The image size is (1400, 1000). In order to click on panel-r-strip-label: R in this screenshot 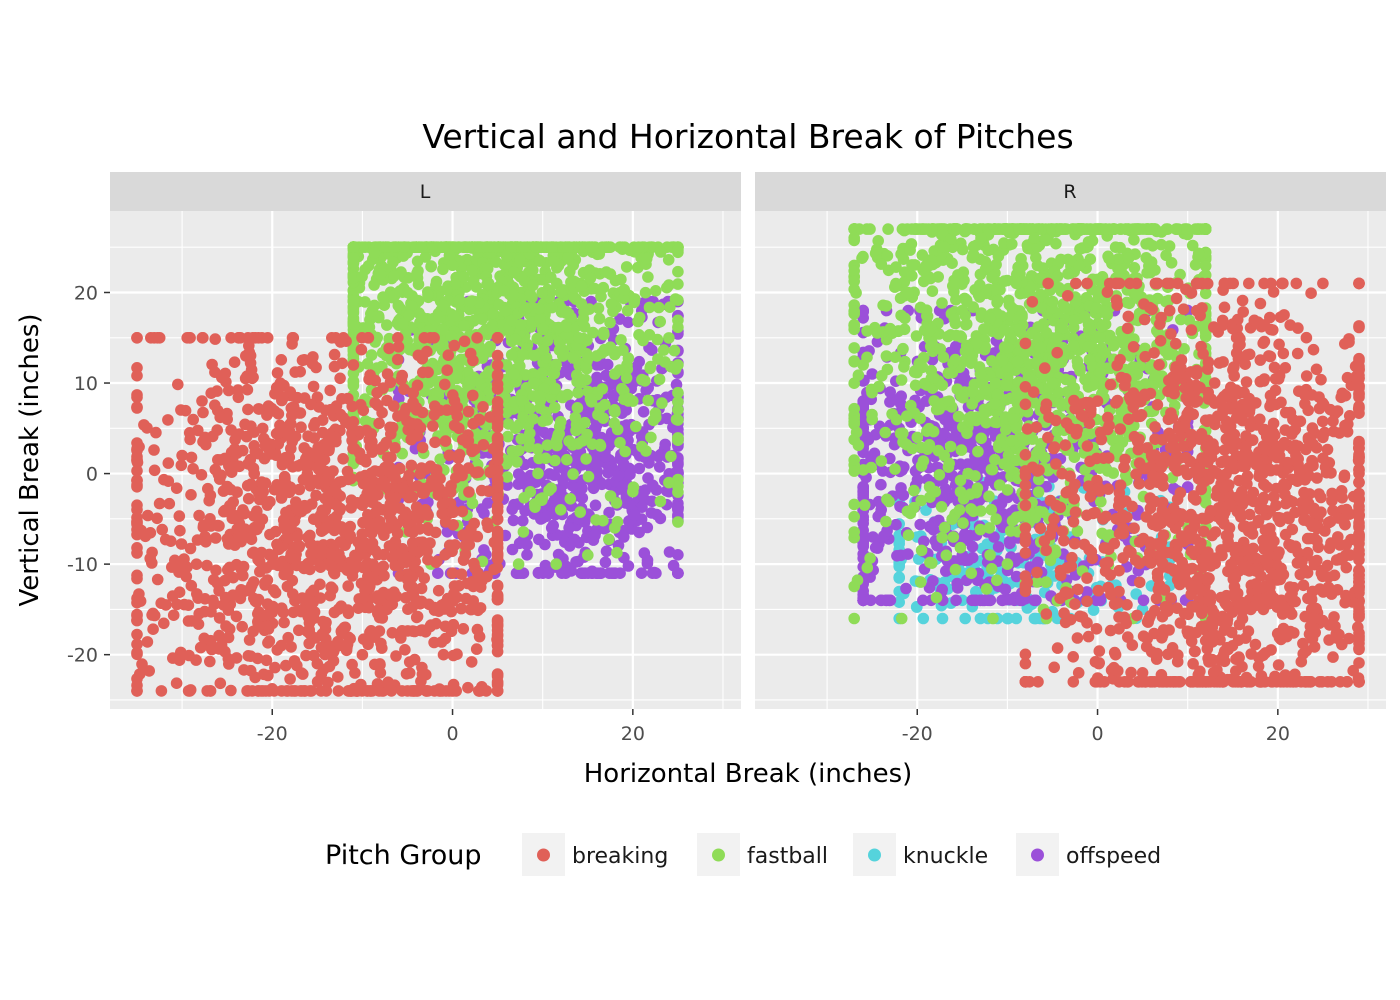, I will do `click(1069, 192)`.